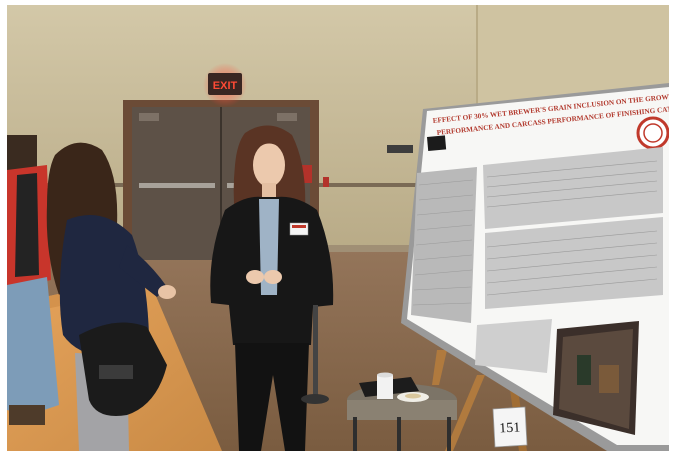  What do you see at coordinates (315, 351) in the screenshot?
I see `stanchion` at bounding box center [315, 351].